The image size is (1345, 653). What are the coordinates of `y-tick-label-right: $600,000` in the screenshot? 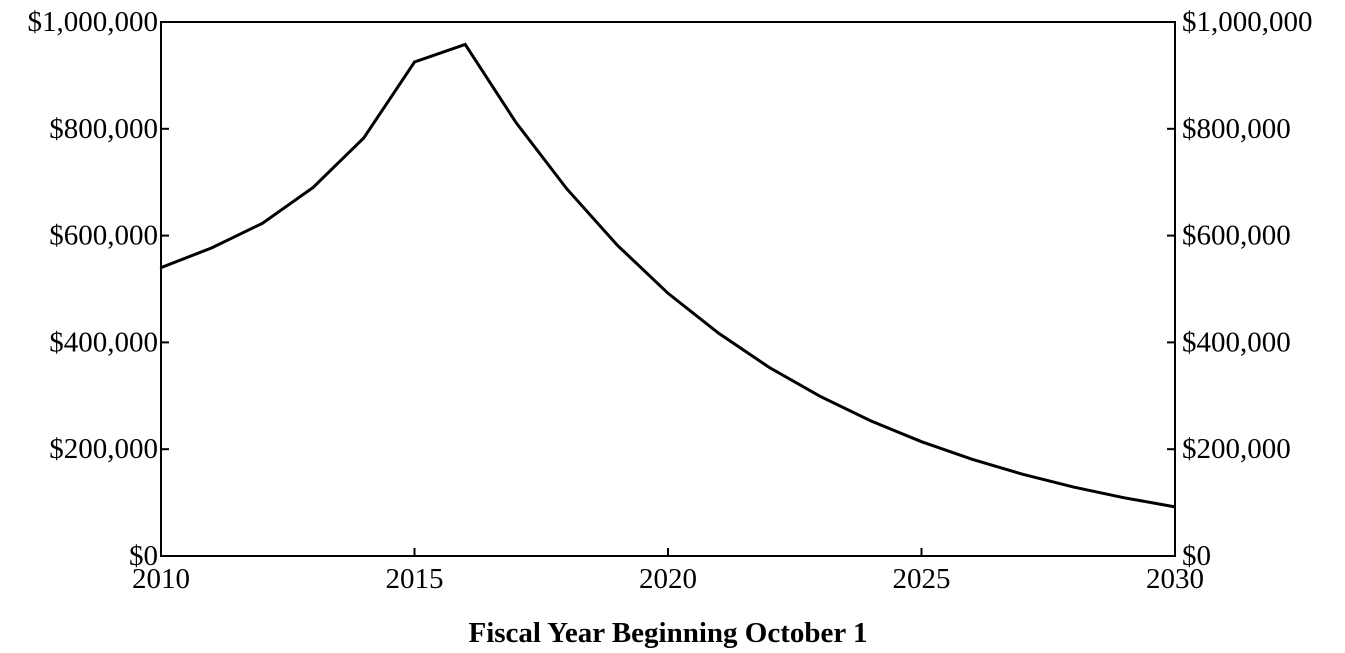 It's located at (1236, 236).